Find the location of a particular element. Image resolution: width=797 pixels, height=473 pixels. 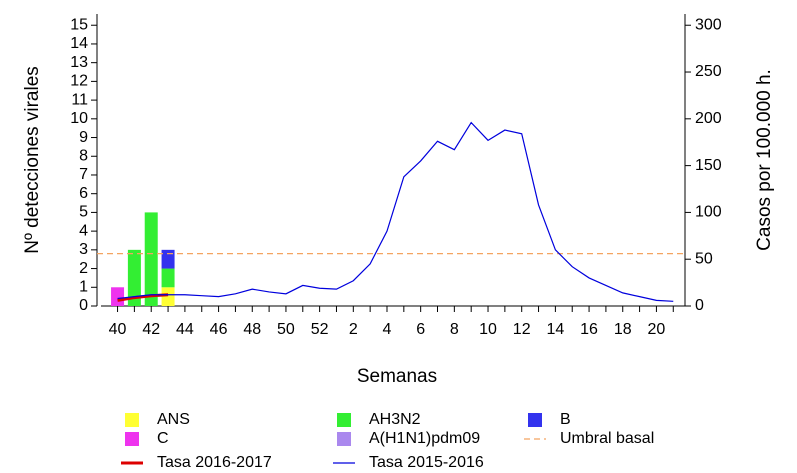

y-tick-label: 7 is located at coordinates (83, 174).